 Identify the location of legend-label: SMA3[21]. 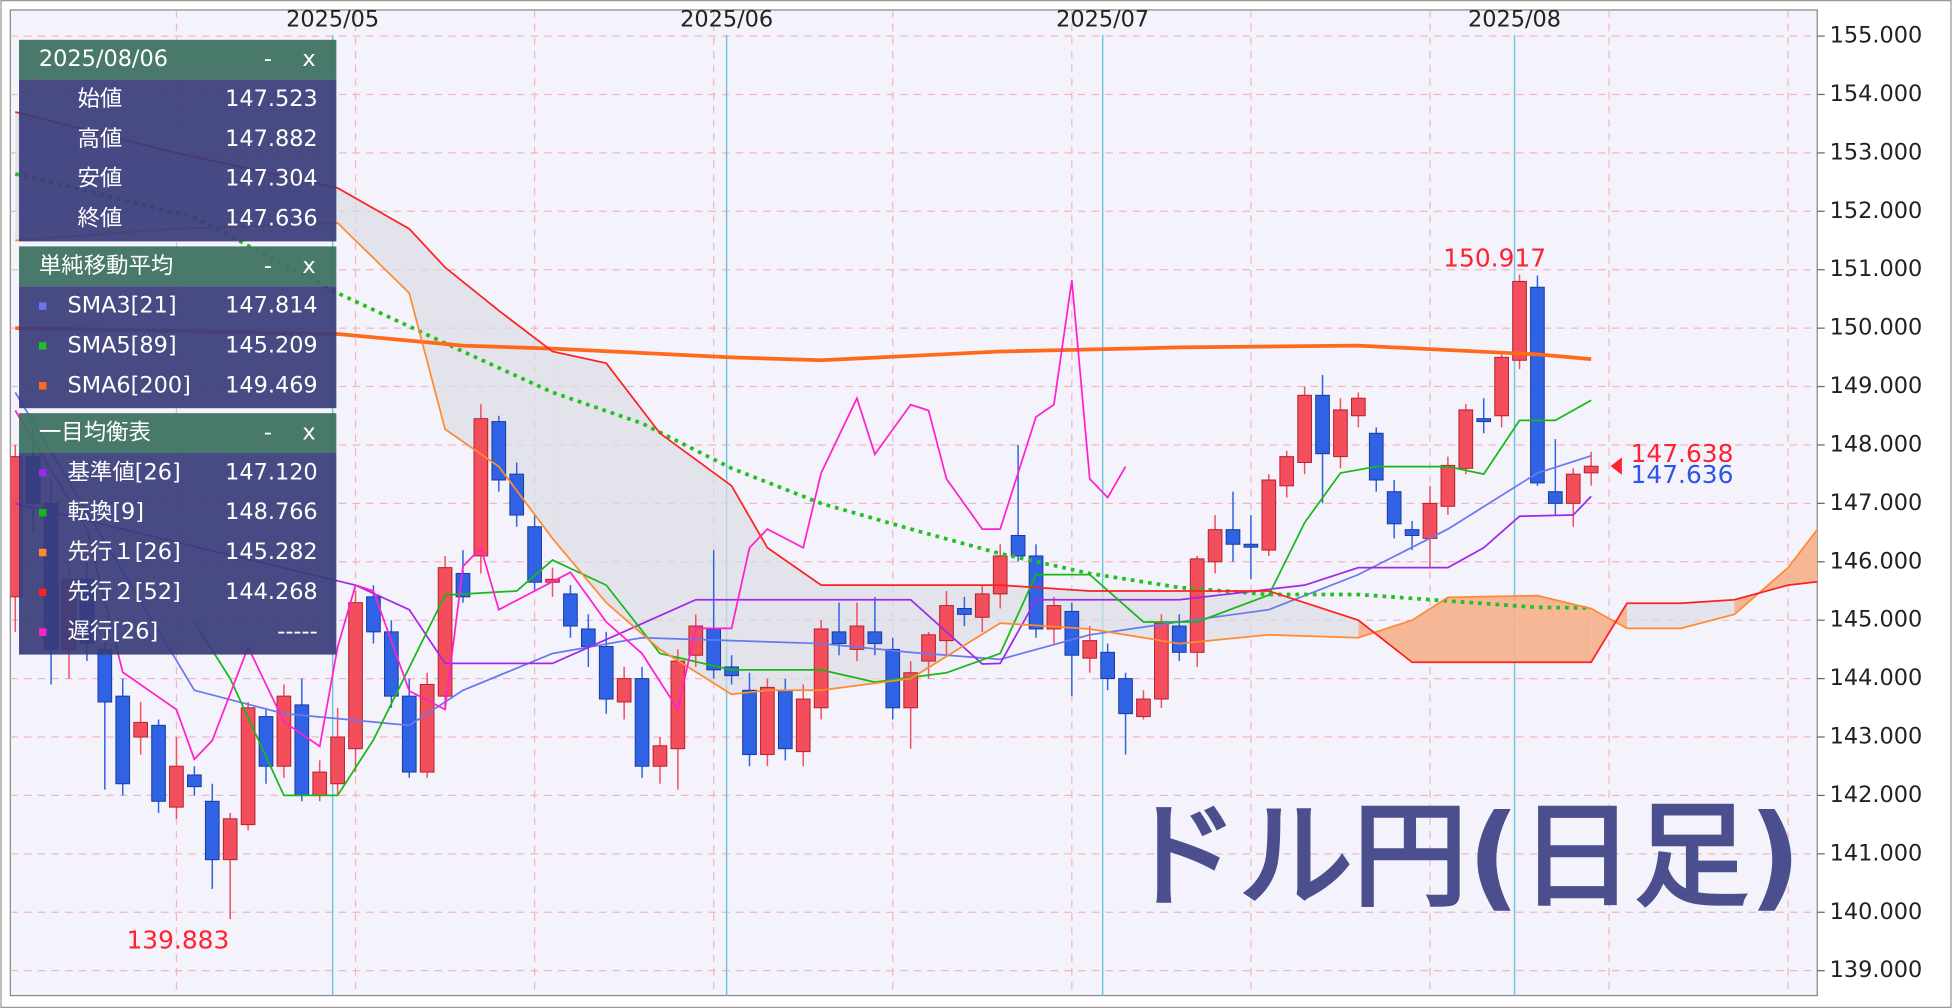
(122, 306).